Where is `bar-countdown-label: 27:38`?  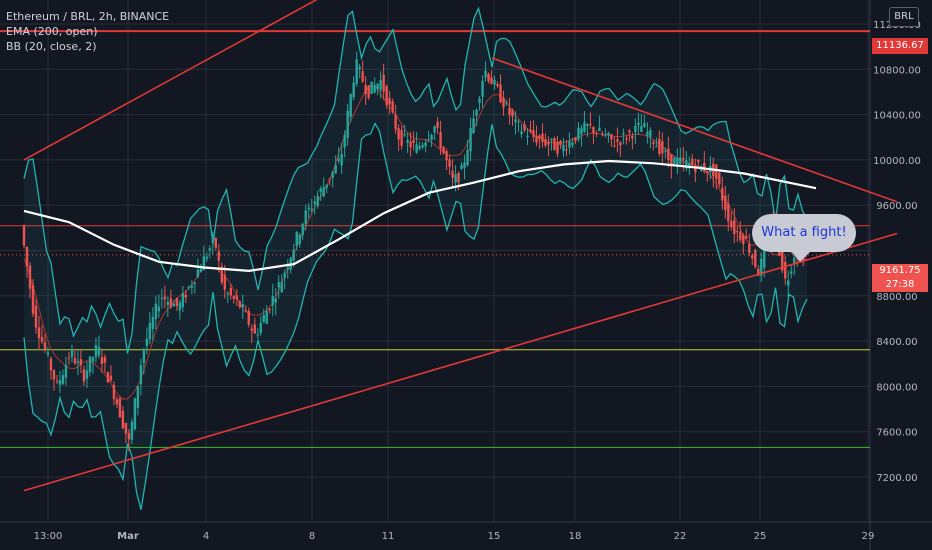 bar-countdown-label: 27:38 is located at coordinates (900, 285).